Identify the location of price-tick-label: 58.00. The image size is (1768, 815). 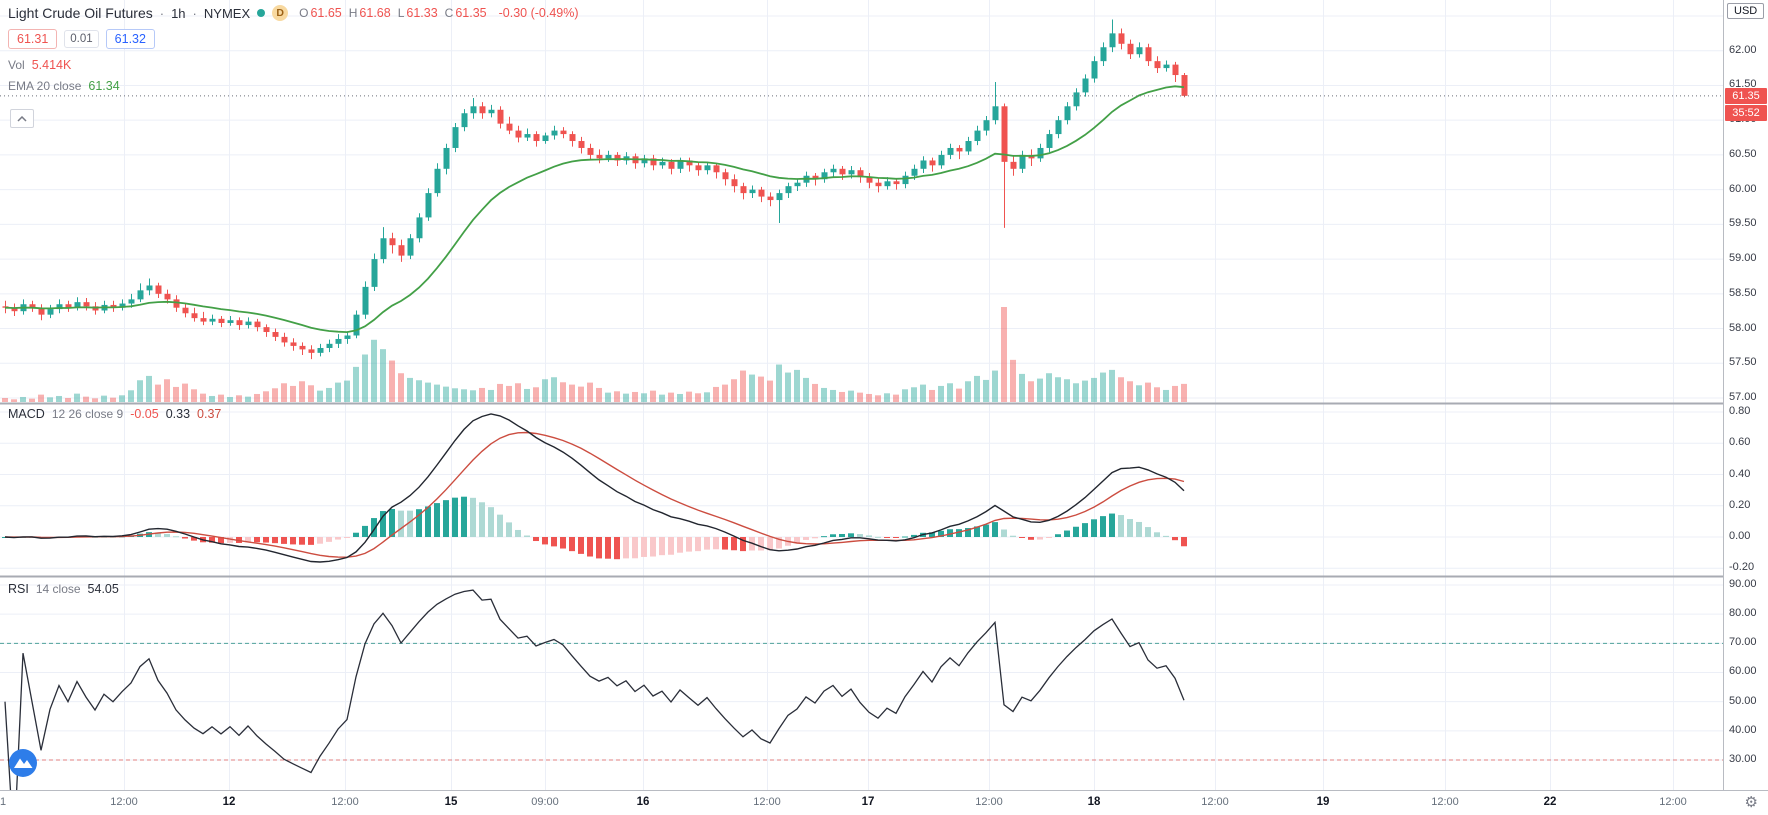
(1743, 327).